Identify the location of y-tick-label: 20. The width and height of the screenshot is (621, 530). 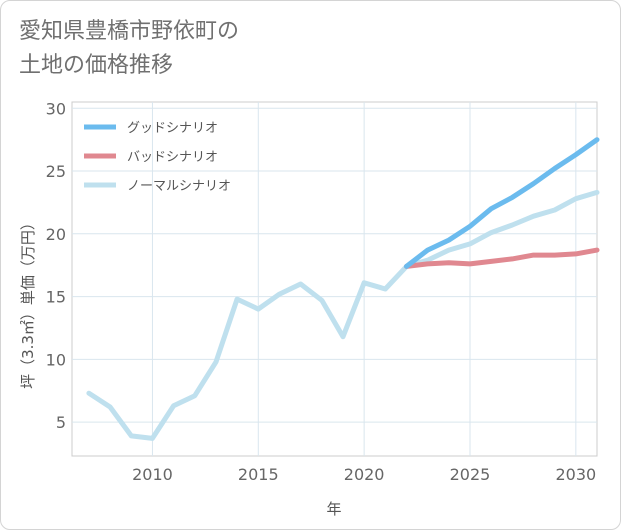
(56, 234).